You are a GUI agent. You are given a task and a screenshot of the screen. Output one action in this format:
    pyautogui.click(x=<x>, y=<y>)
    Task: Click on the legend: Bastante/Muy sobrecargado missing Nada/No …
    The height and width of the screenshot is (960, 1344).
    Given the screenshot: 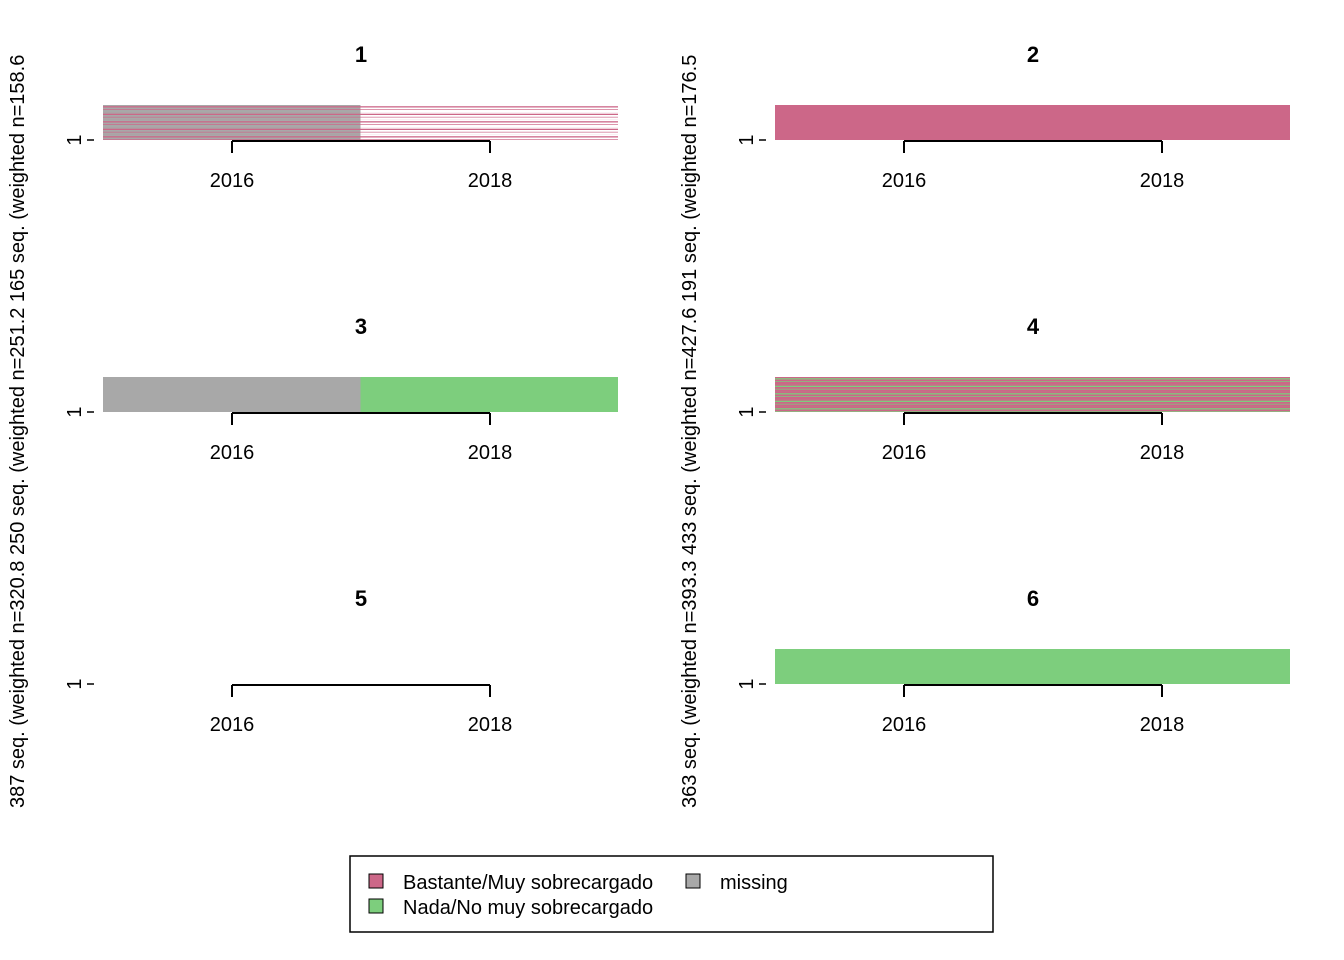 What is the action you would take?
    pyautogui.click(x=671, y=894)
    